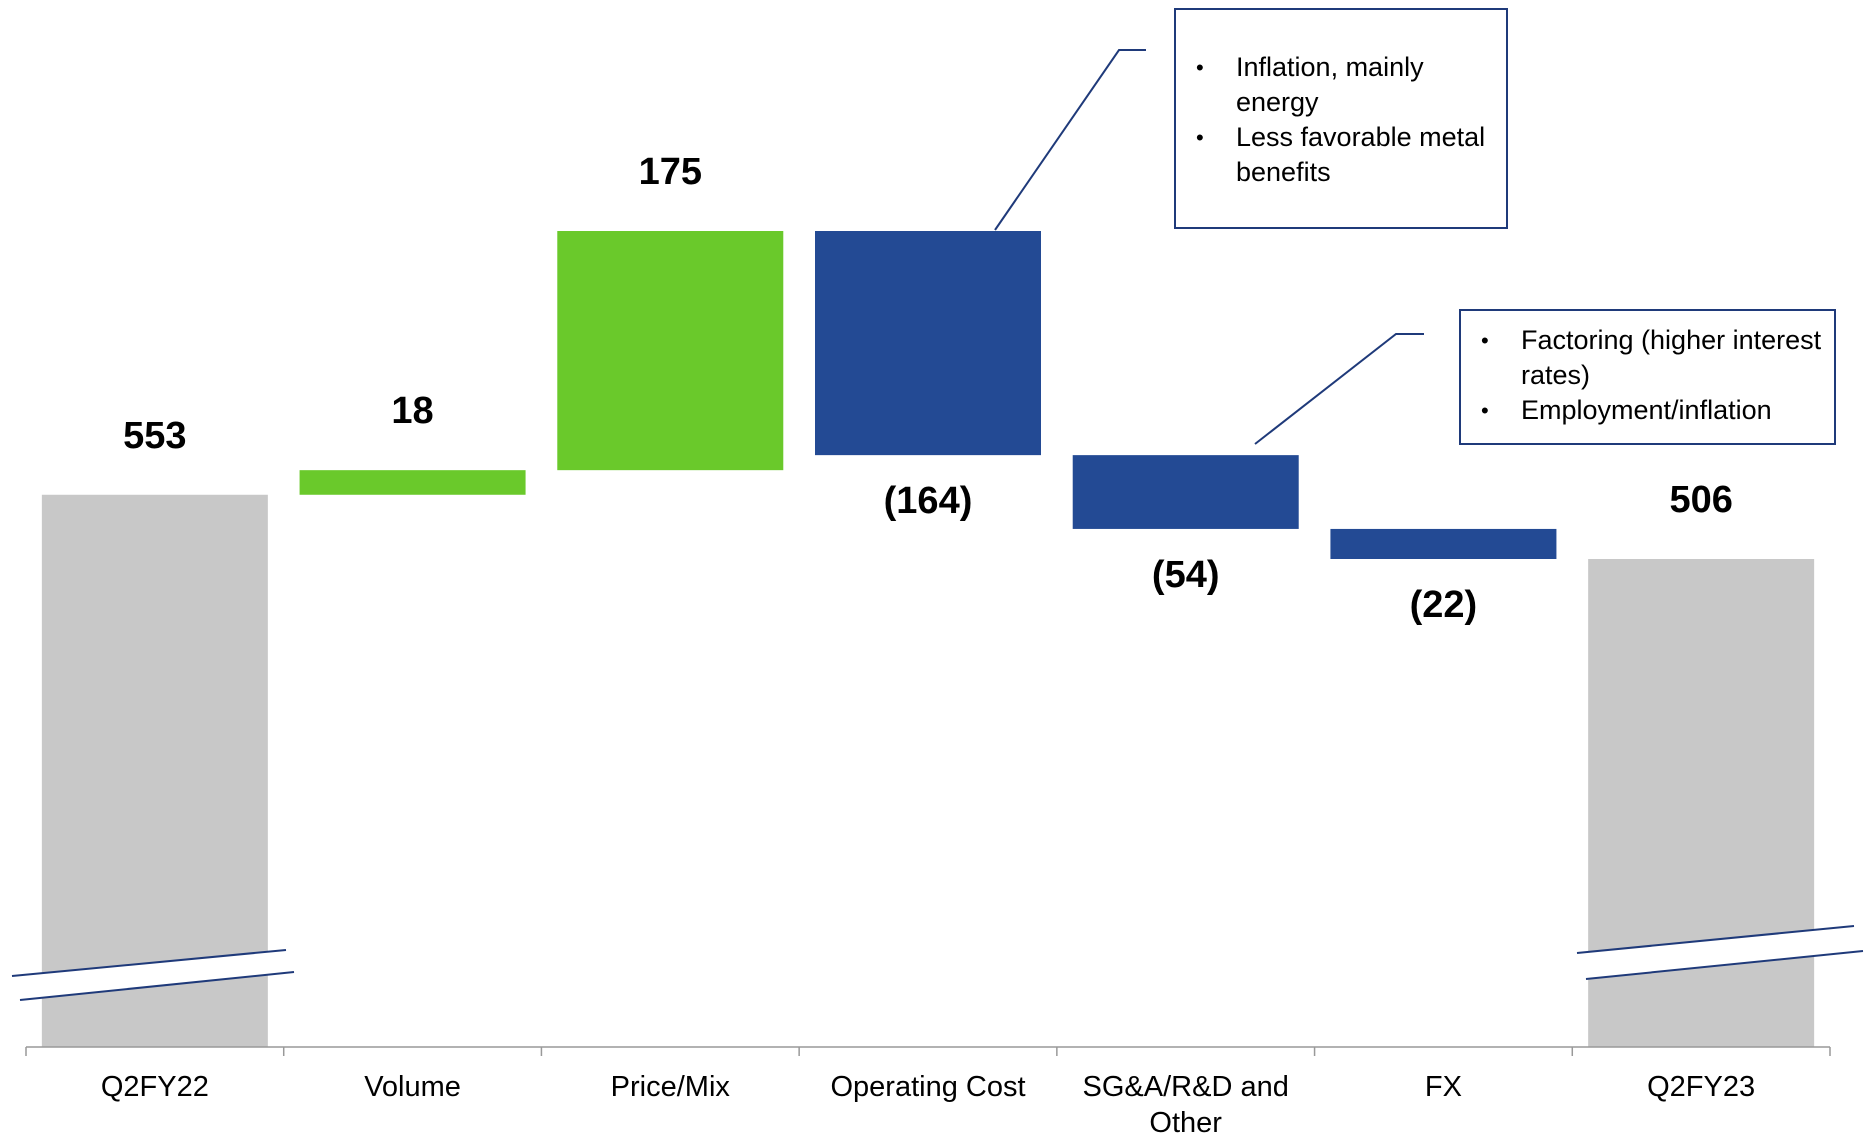  What do you see at coordinates (154, 1087) in the screenshot?
I see `x-tick-label: Q2FY22` at bounding box center [154, 1087].